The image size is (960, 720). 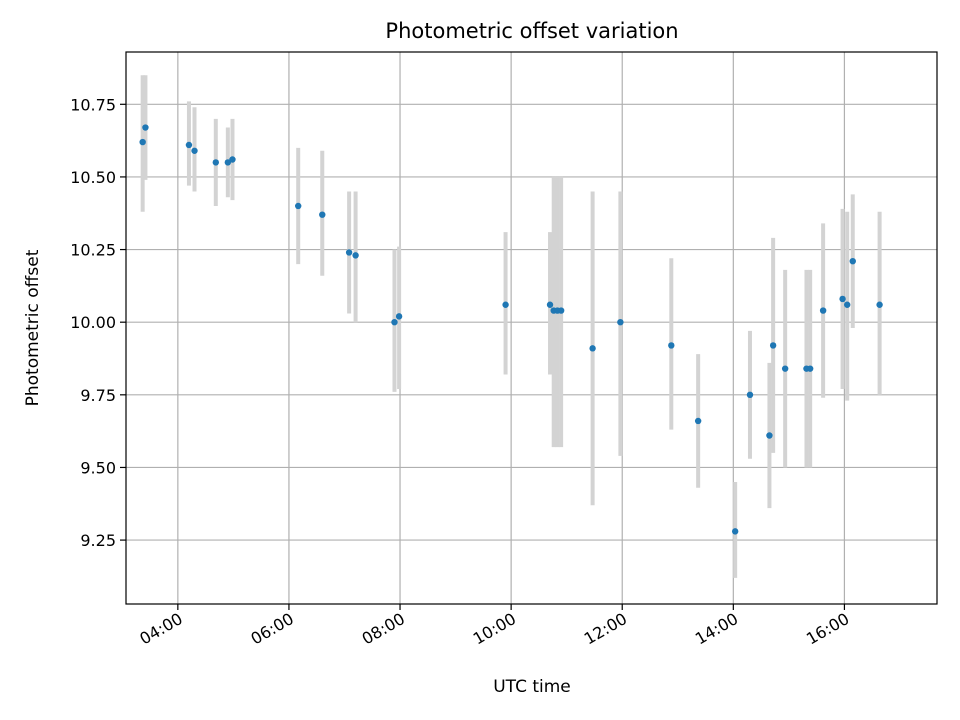 I want to click on y-tick-label: 10.25, so click(x=93, y=250).